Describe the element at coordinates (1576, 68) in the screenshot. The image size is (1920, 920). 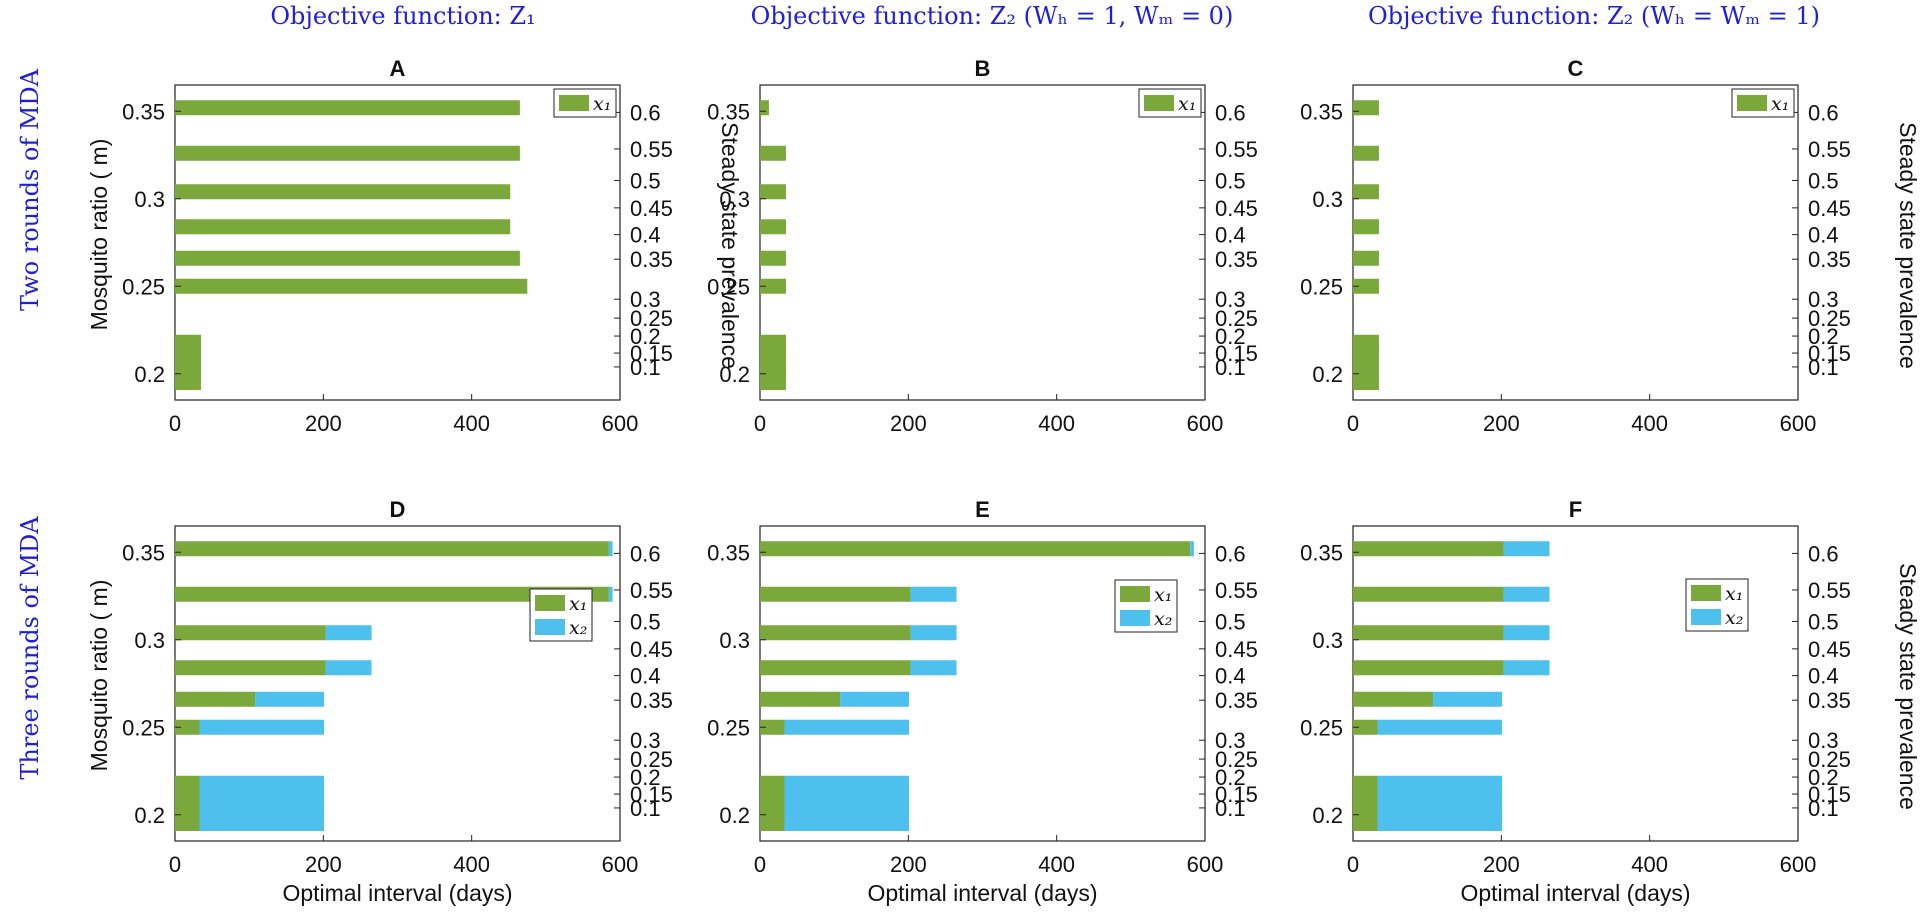
I see `panel-title: C` at that location.